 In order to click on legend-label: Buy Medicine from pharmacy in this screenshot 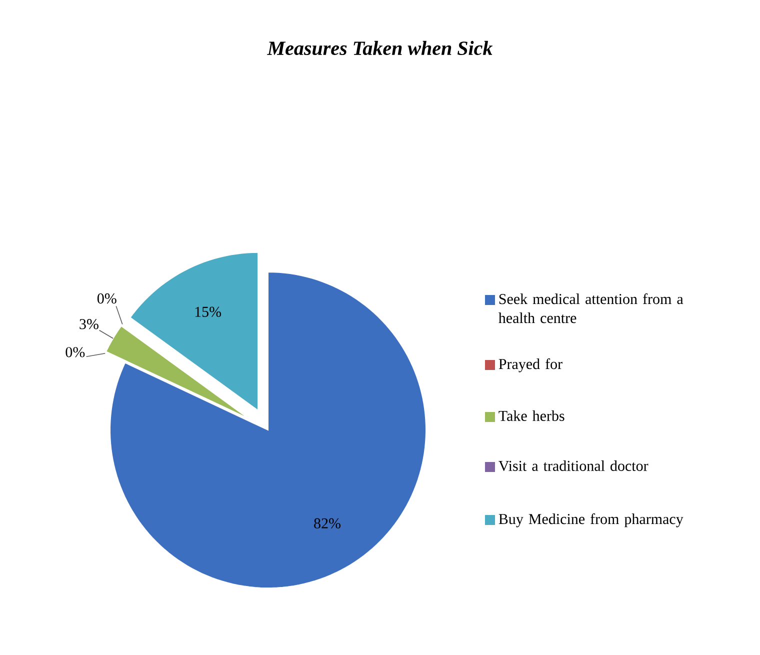, I will do `click(591, 520)`.